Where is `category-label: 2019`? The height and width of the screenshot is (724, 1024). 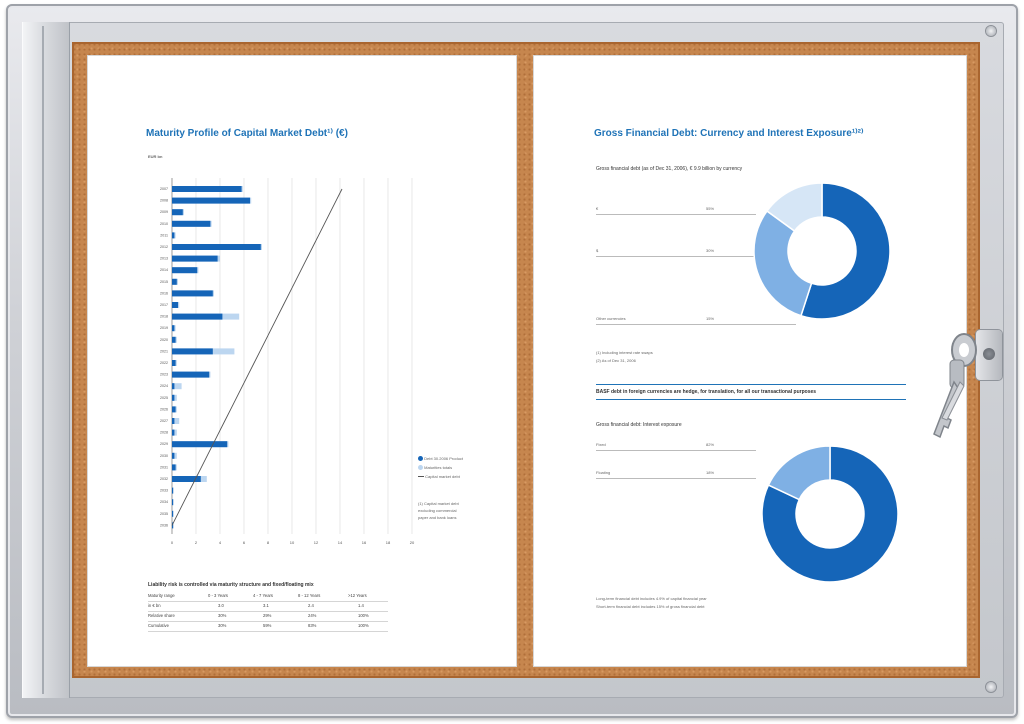 category-label: 2019 is located at coordinates (164, 328).